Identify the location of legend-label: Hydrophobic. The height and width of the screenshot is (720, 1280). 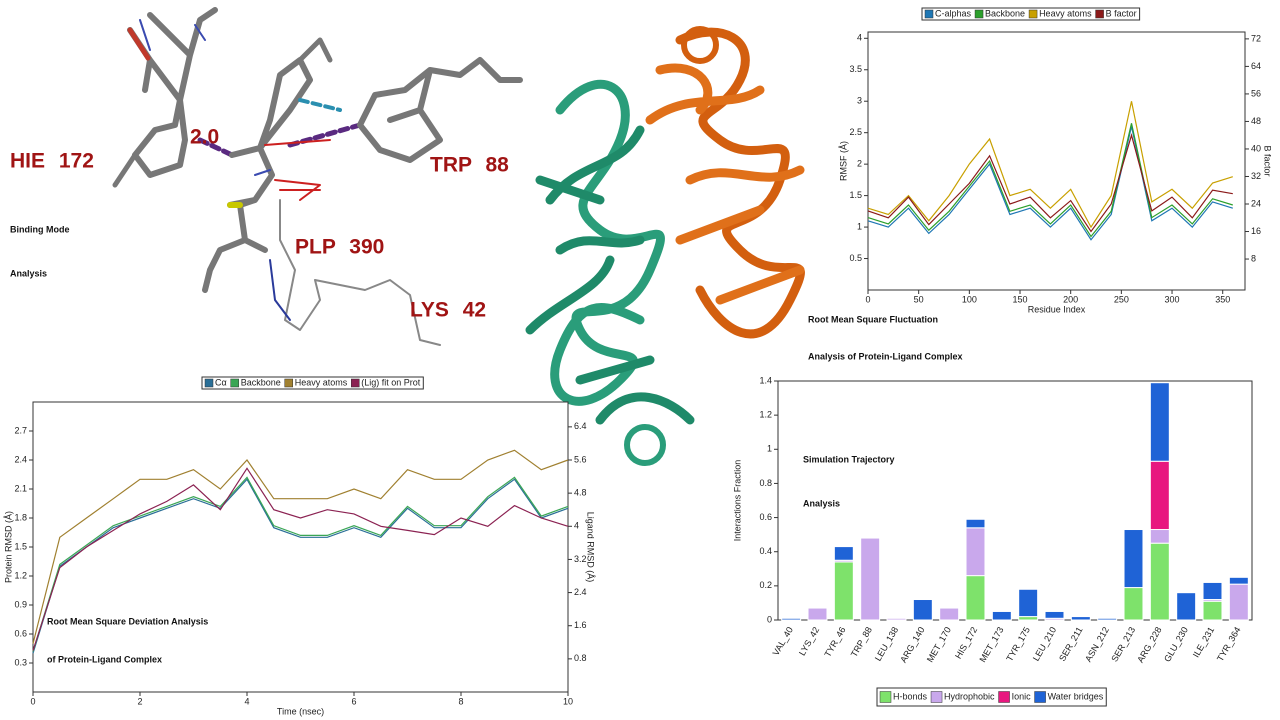
(969, 696).